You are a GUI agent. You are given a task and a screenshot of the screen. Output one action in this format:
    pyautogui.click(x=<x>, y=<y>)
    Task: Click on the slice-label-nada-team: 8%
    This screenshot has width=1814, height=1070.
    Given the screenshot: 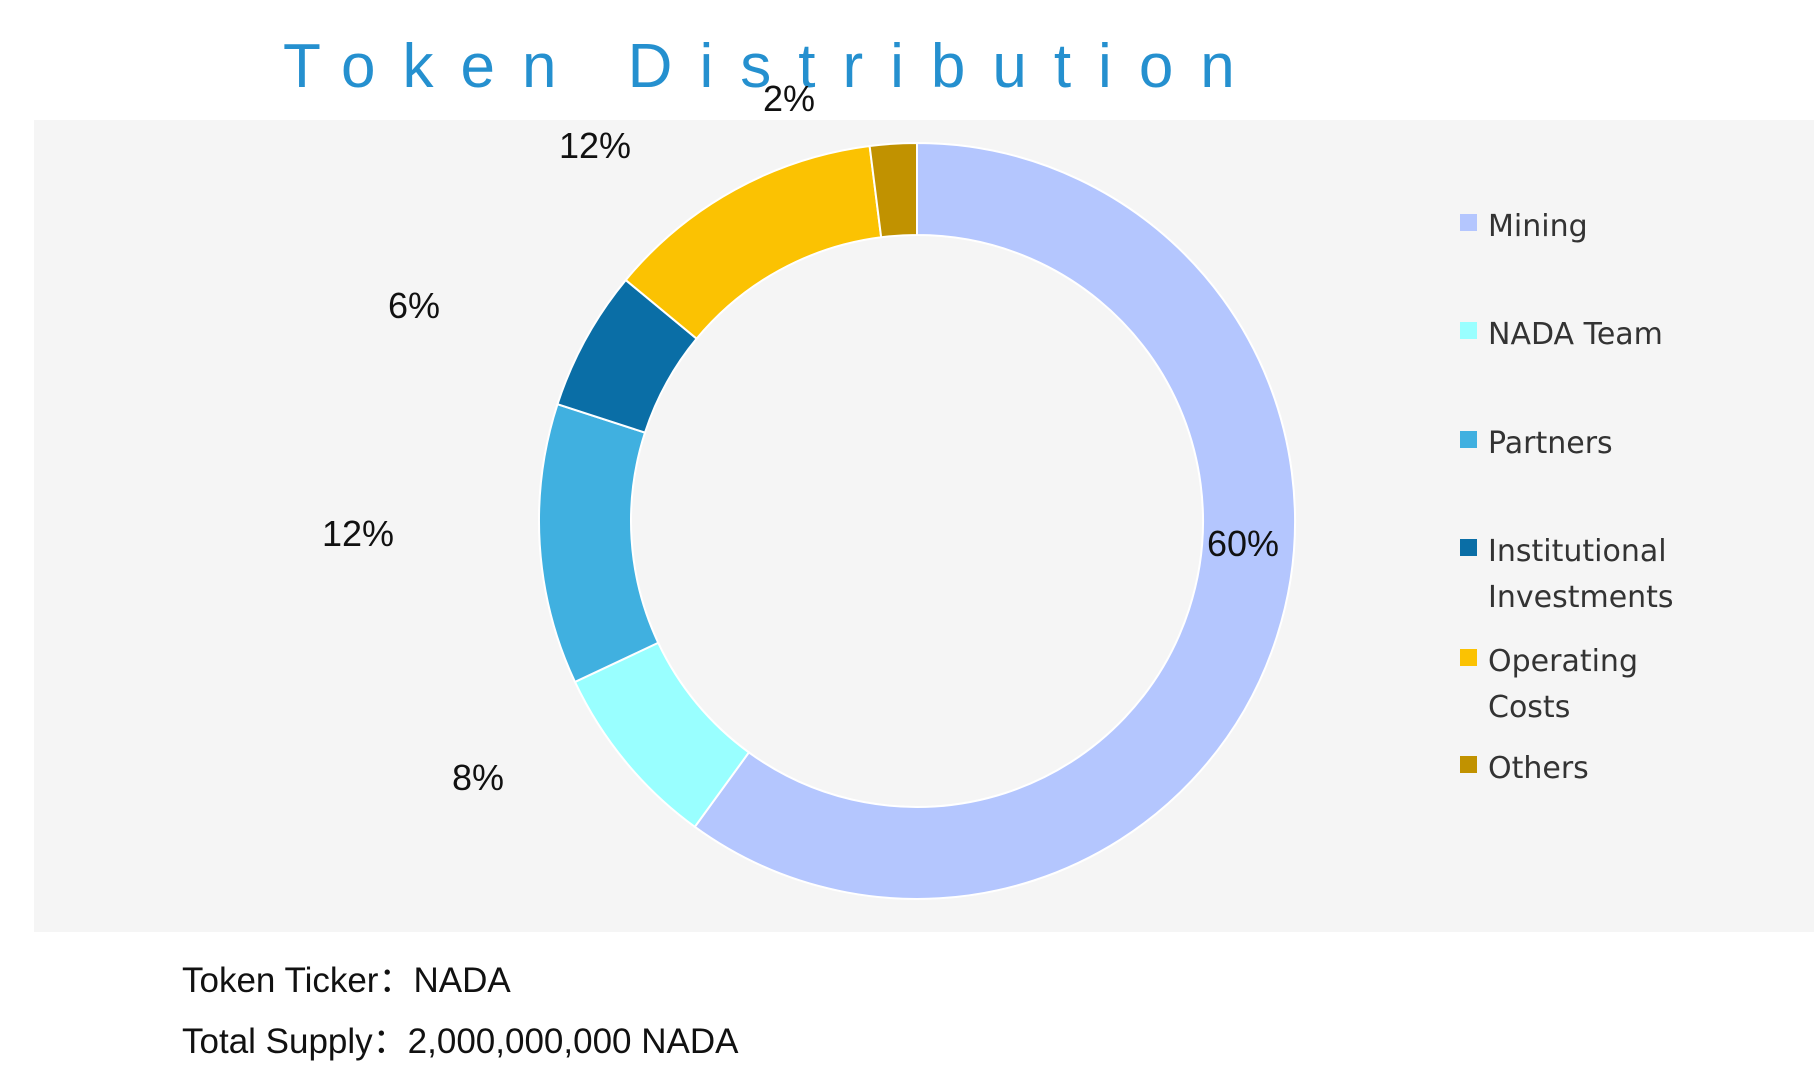 What is the action you would take?
    pyautogui.click(x=478, y=777)
    